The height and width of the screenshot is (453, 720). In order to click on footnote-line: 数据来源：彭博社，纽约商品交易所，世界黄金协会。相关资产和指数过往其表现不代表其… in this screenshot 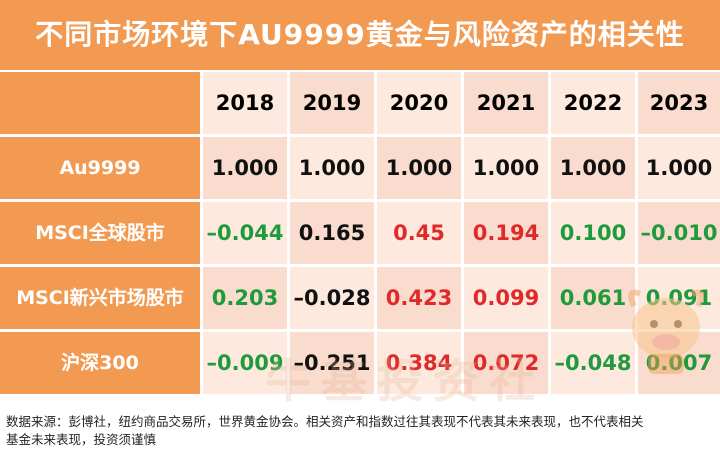, I will do `click(325, 421)`.